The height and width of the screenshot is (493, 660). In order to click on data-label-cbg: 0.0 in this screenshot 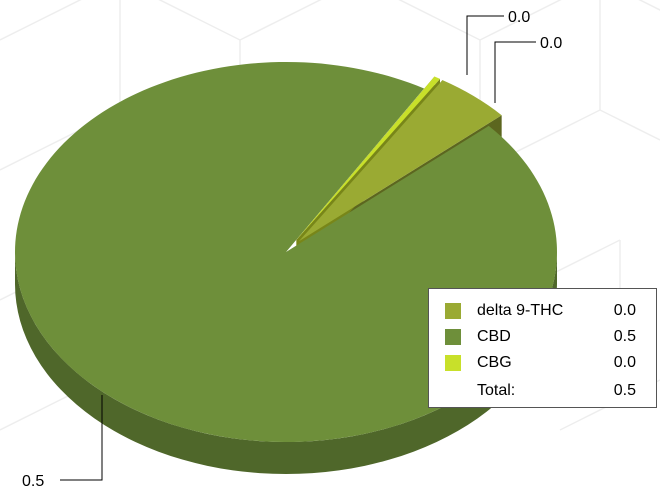, I will do `click(519, 17)`.